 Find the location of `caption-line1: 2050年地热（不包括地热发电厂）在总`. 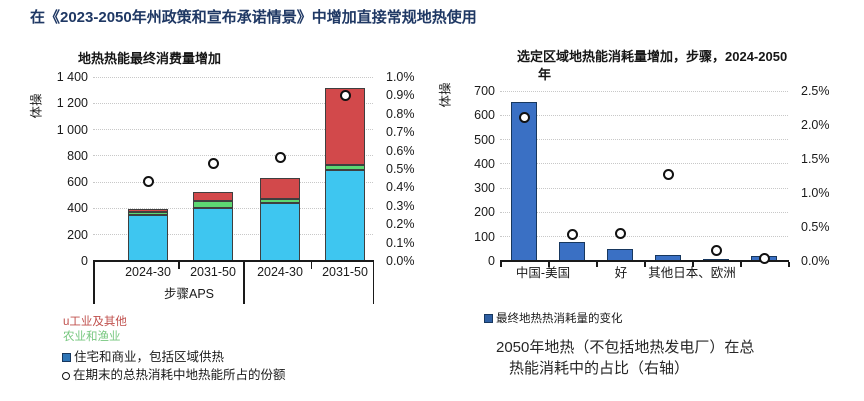

caption-line1: 2050年地热（不包括地热发电厂）在总 is located at coordinates (625, 347).